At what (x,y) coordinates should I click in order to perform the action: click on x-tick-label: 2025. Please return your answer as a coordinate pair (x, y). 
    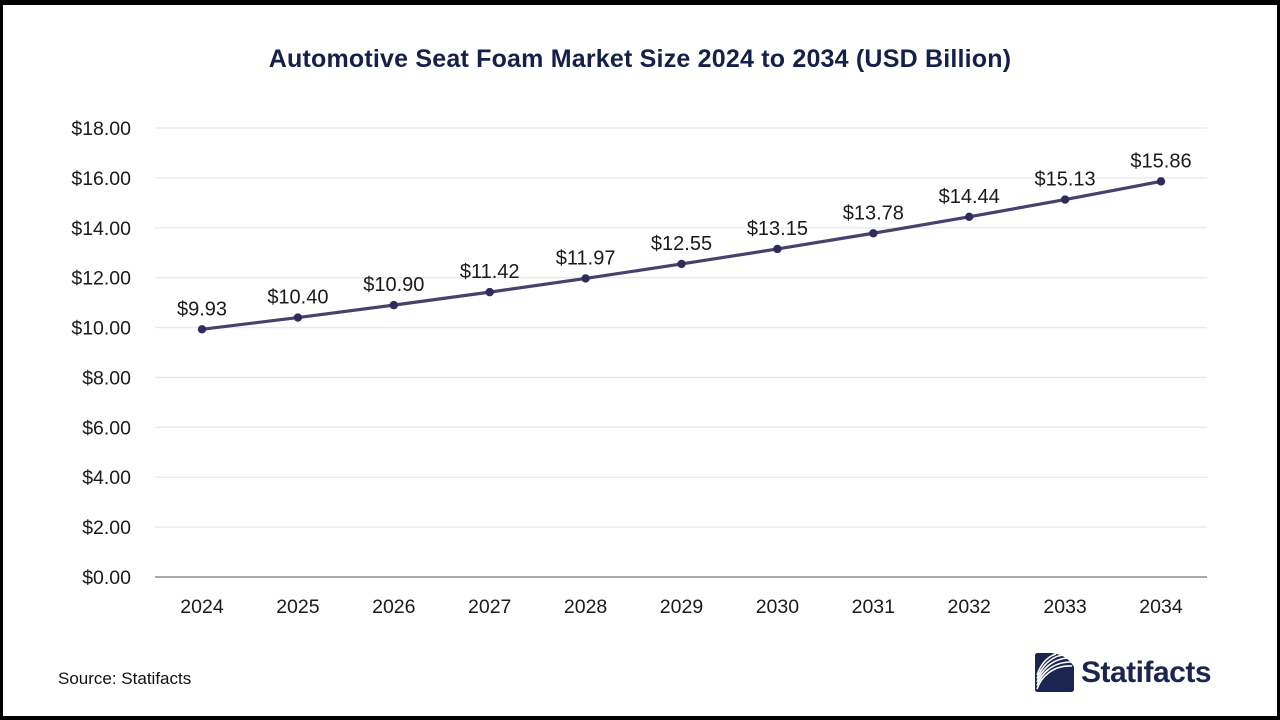
    Looking at the image, I should click on (298, 607).